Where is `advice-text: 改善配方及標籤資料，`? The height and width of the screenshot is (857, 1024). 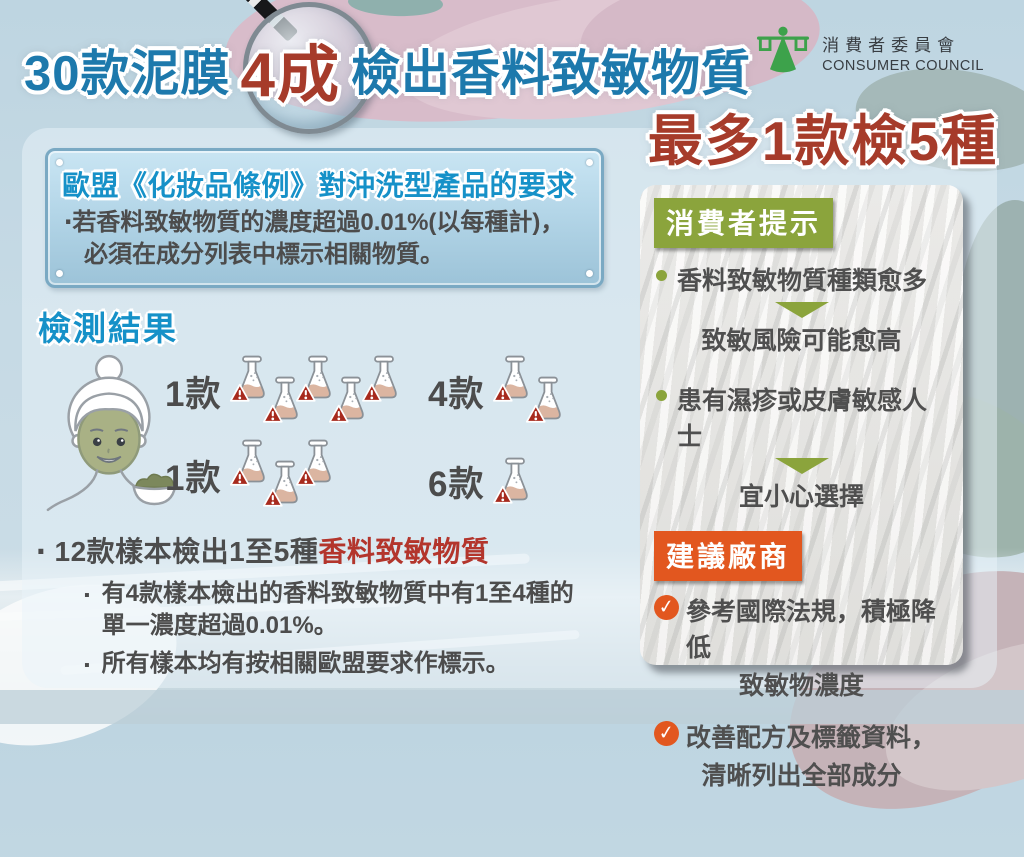
advice-text: 改善配方及標籤資料， is located at coordinates (811, 738).